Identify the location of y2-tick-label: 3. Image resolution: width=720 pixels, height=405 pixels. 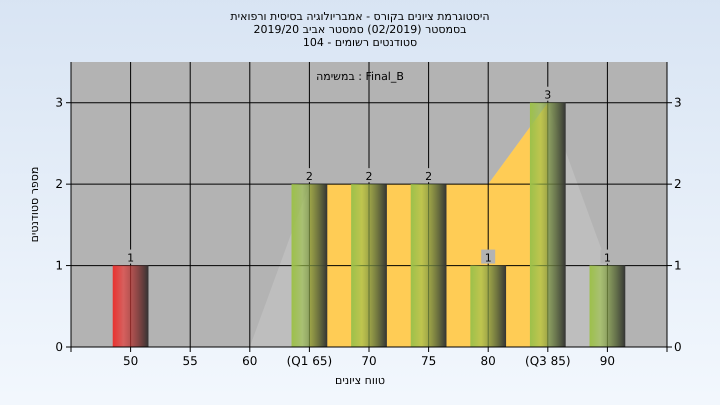
(678, 103).